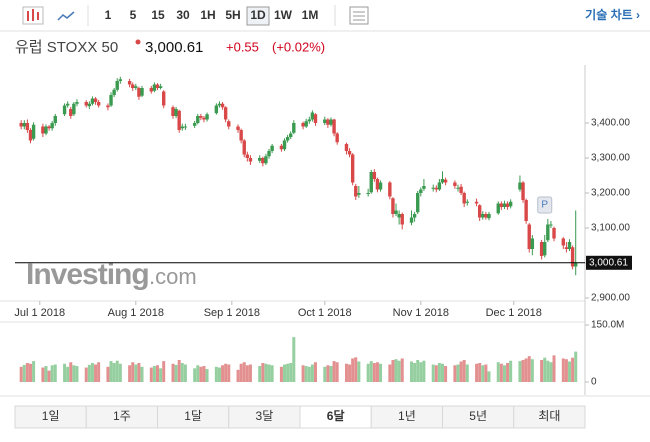 Image resolution: width=650 pixels, height=442 pixels. Describe the element at coordinates (478, 416) in the screenshot. I see `range-label: 5년` at that location.